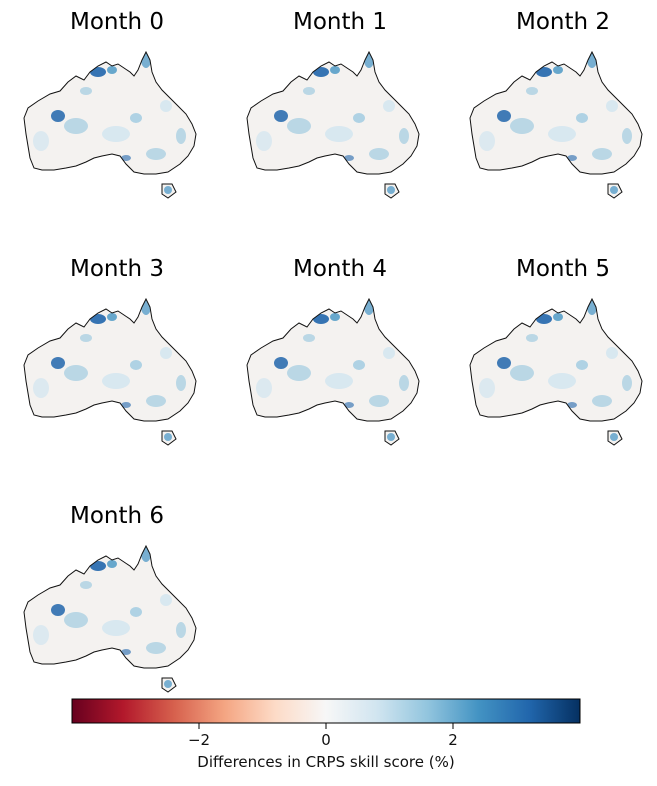  Describe the element at coordinates (563, 269) in the screenshot. I see `panel-title: Month 5` at that location.